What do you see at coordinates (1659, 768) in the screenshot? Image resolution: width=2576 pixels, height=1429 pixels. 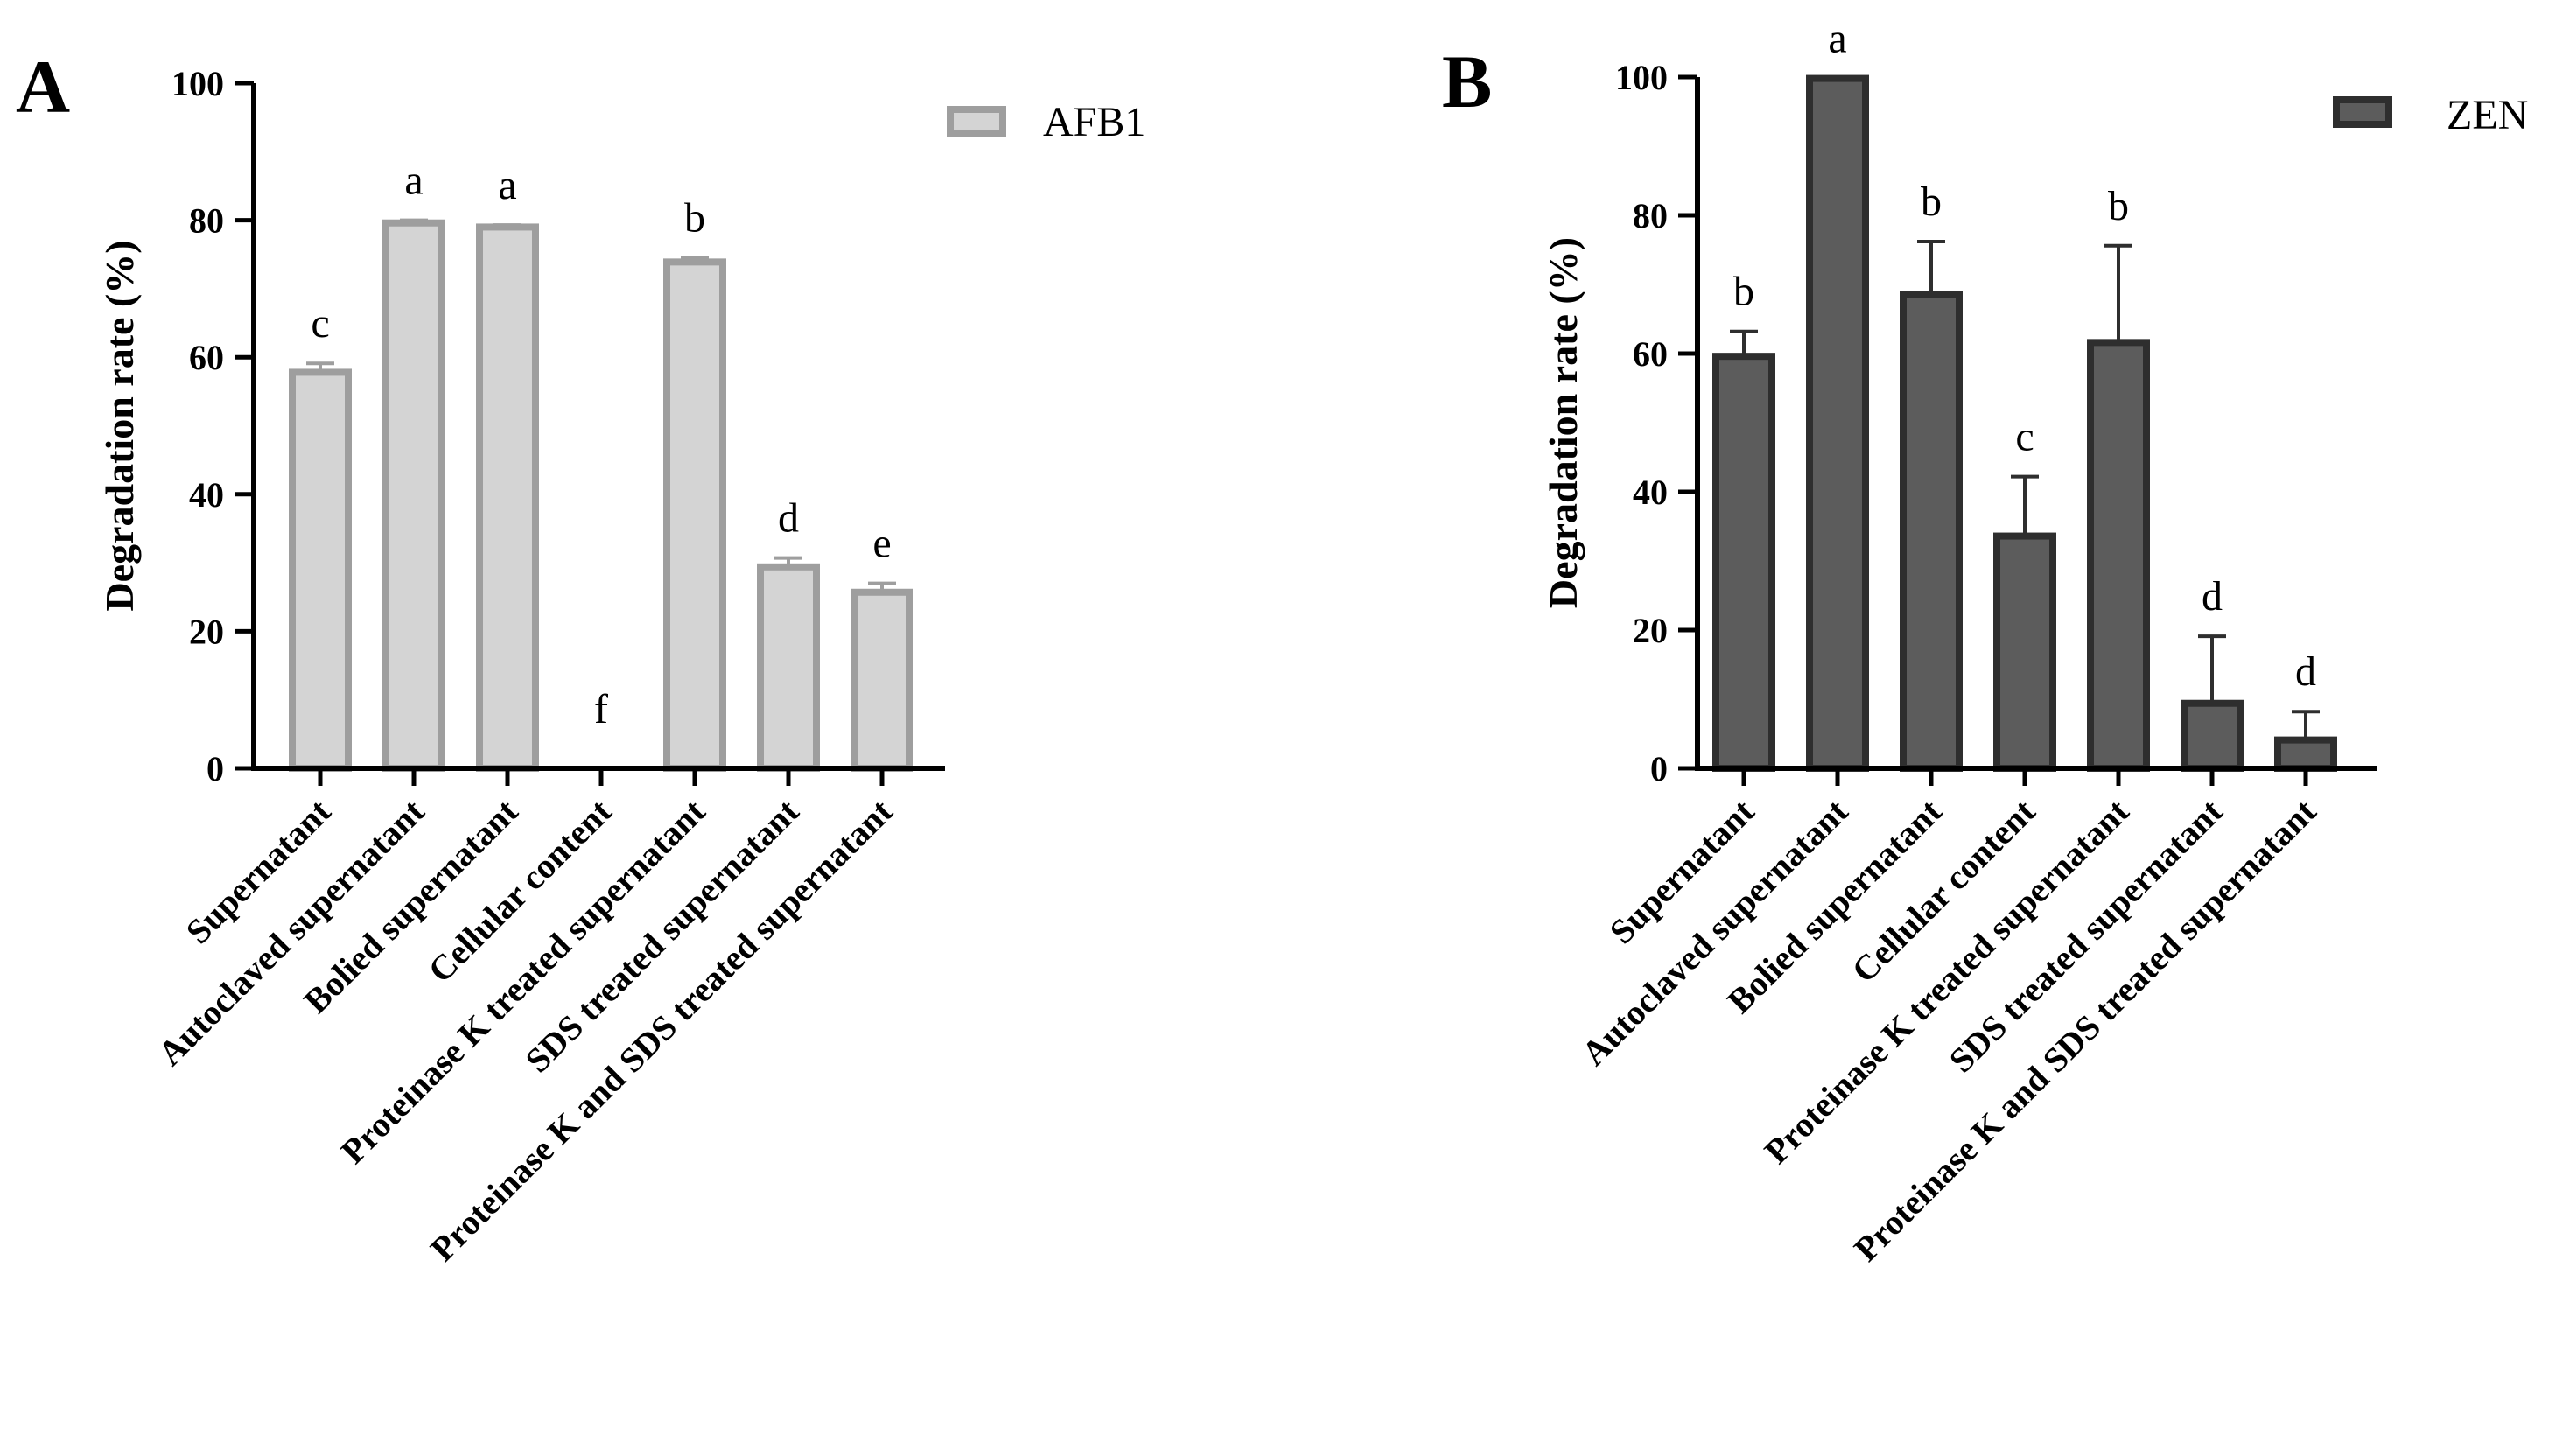 I see `chart-b-y-tick-label: 0` at bounding box center [1659, 768].